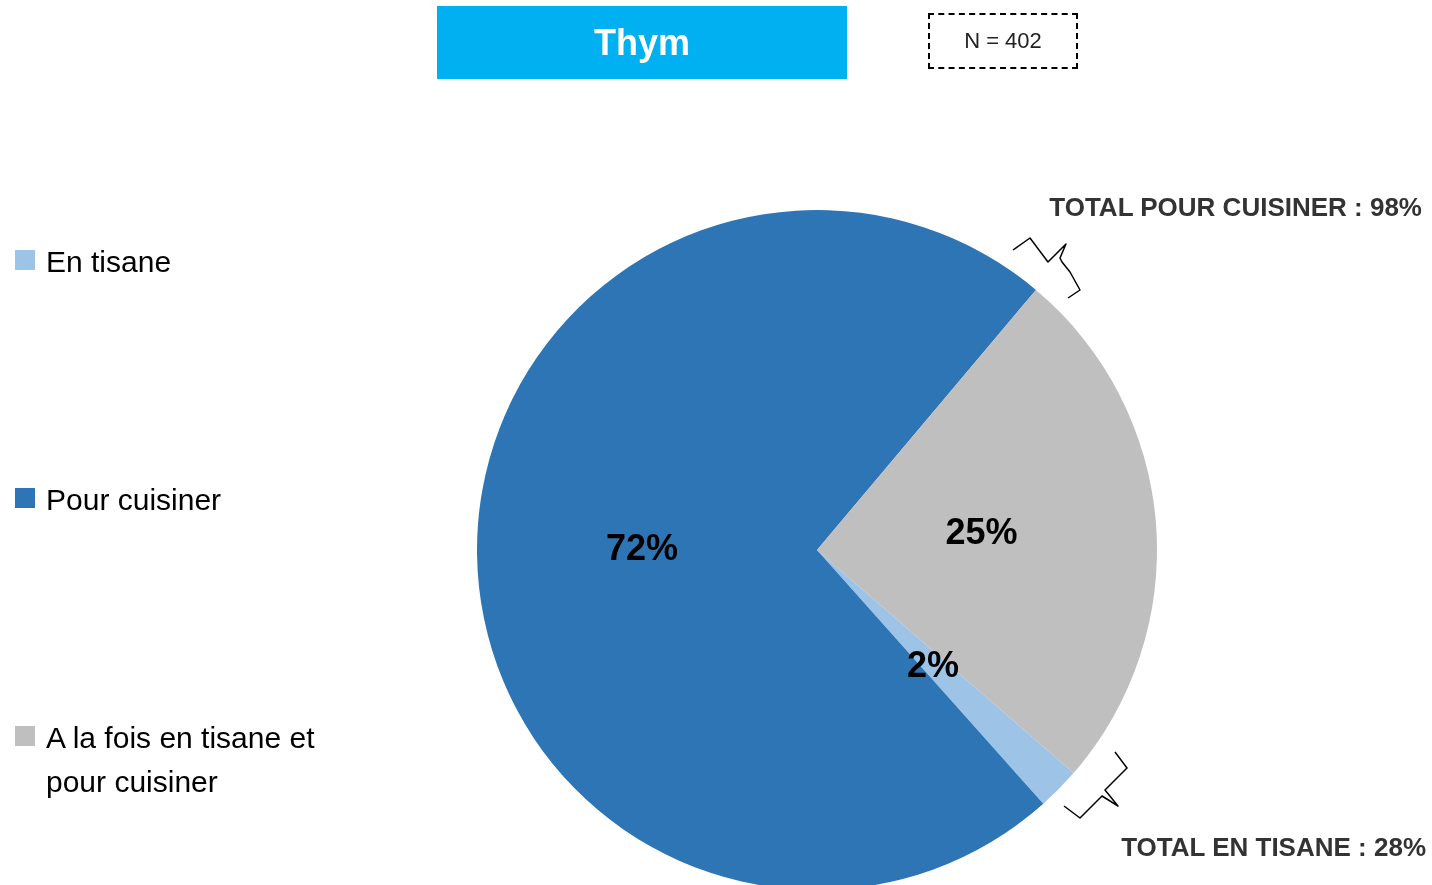  I want to click on legend-label: Pour cuisiner, so click(134, 500).